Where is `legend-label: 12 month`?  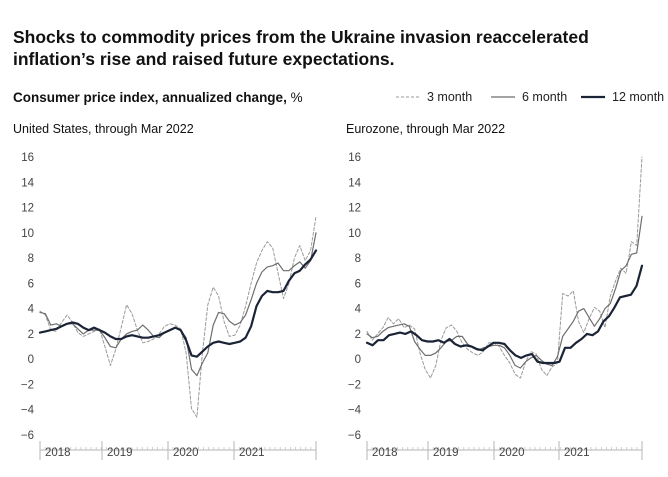 legend-label: 12 month is located at coordinates (638, 97).